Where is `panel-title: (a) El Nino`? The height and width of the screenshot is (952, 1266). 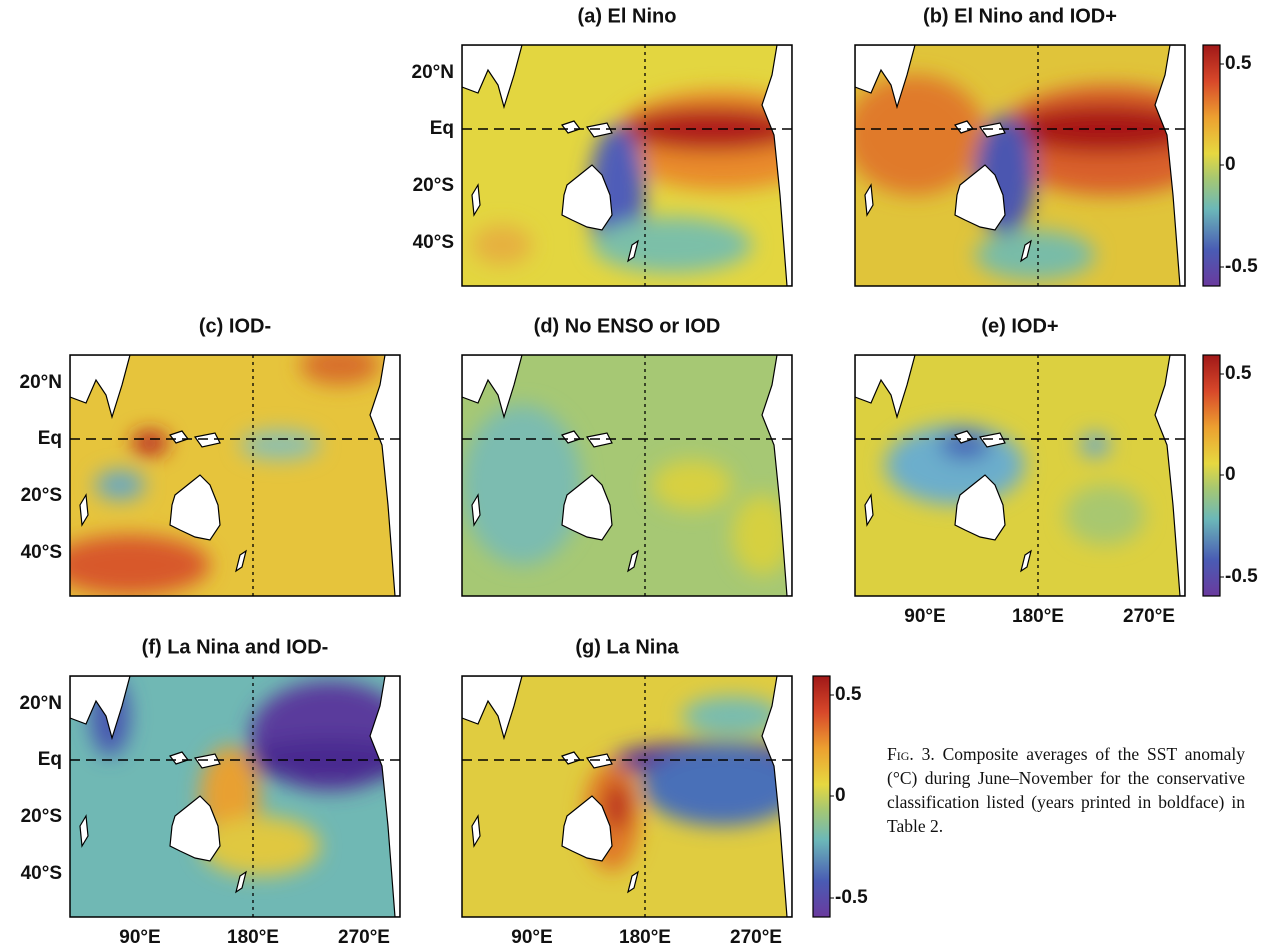
panel-title: (a) El Nino is located at coordinates (627, 16).